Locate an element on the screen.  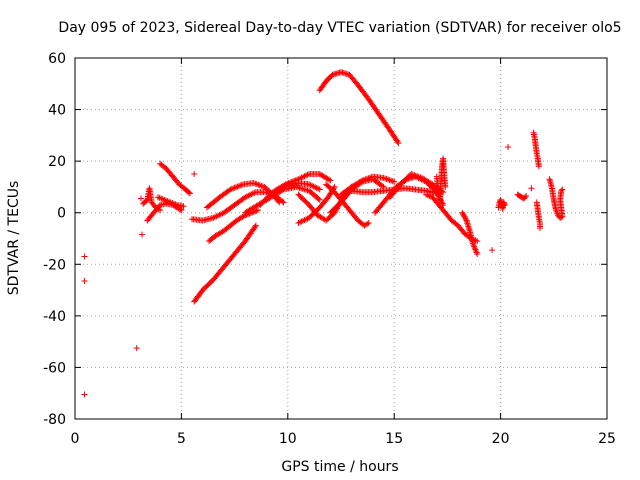
x-tick-label: 15 is located at coordinates (394, 439).